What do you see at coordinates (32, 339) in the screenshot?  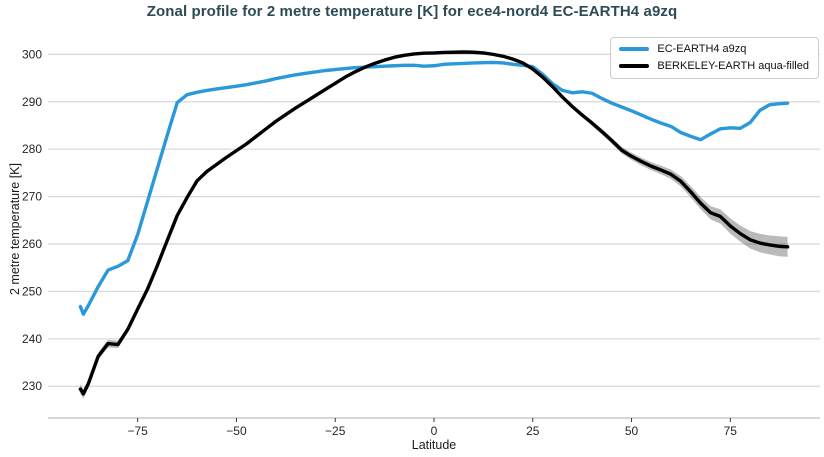 I see `y-tick-label: 240` at bounding box center [32, 339].